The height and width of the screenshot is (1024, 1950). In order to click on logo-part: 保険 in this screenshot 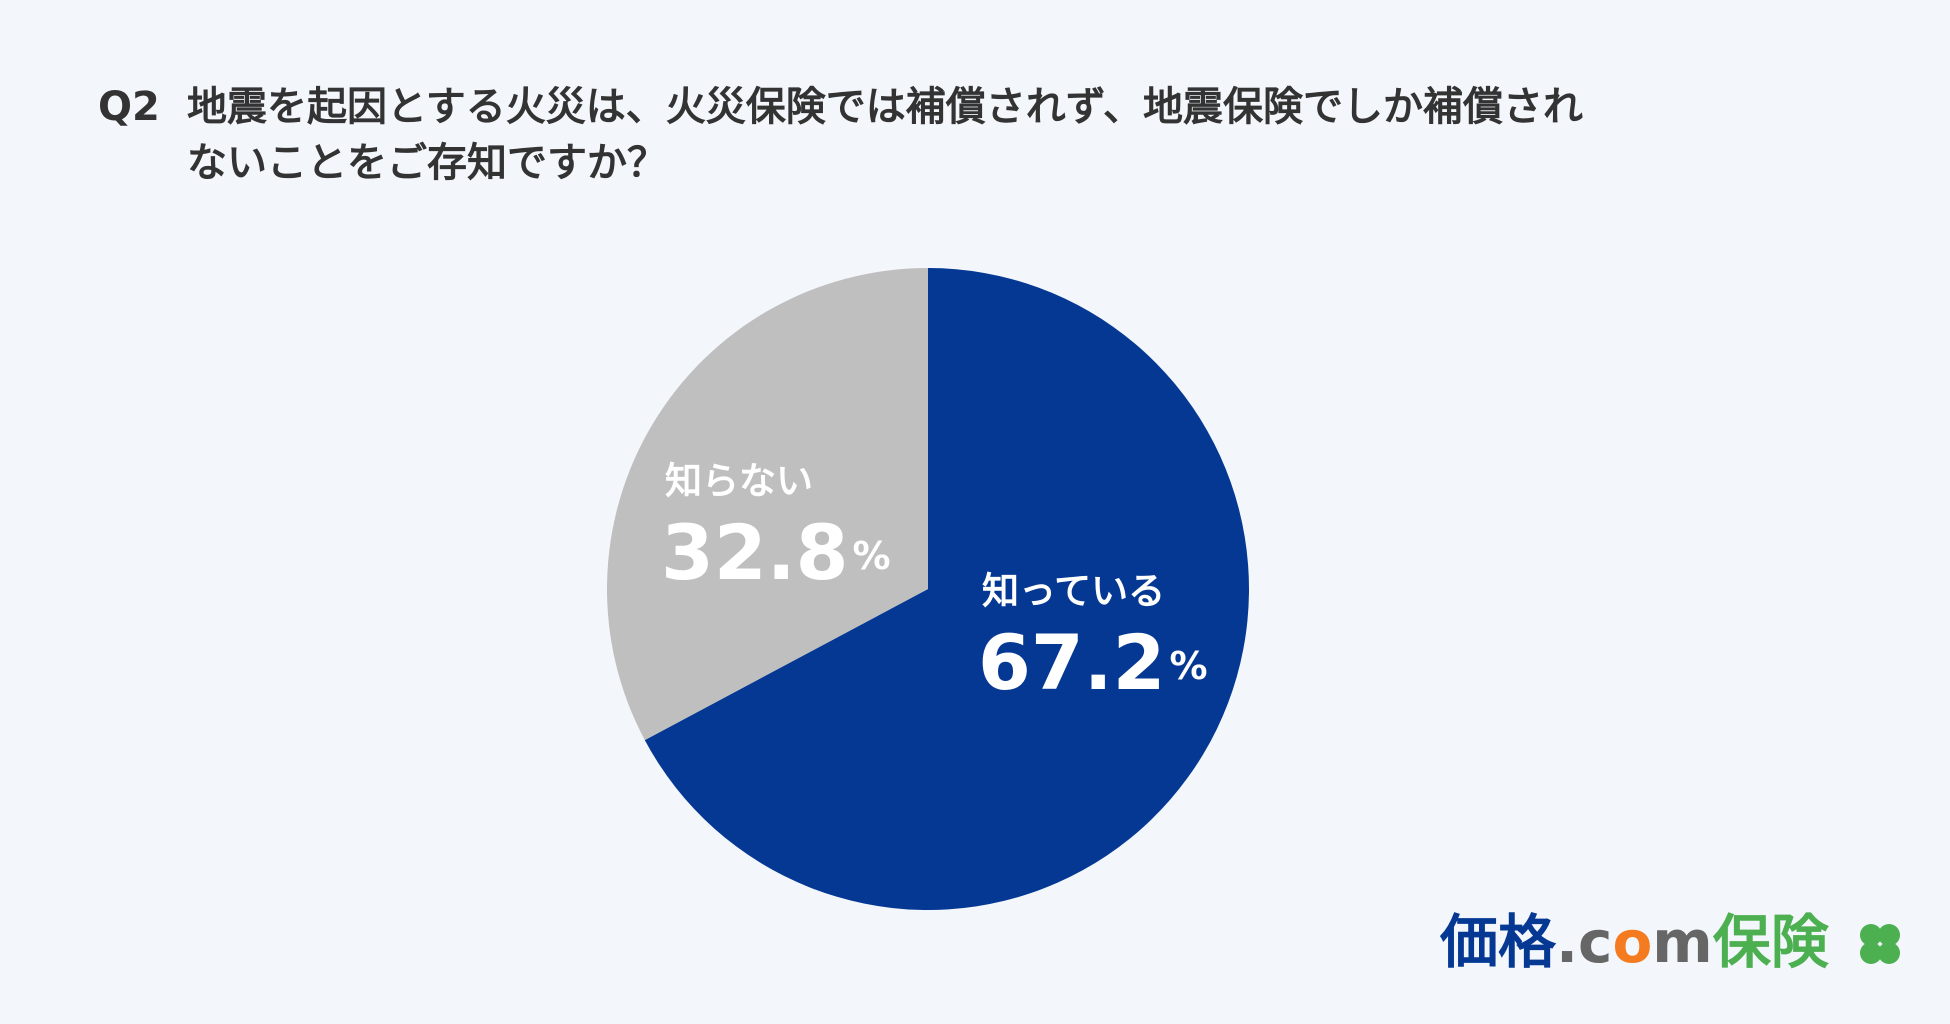, I will do `click(1771, 942)`.